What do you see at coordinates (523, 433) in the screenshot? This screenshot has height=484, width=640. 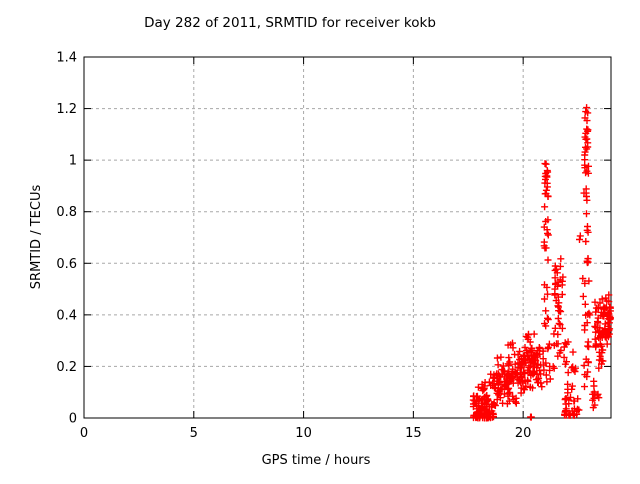 I see `x-tick-label: 20` at bounding box center [523, 433].